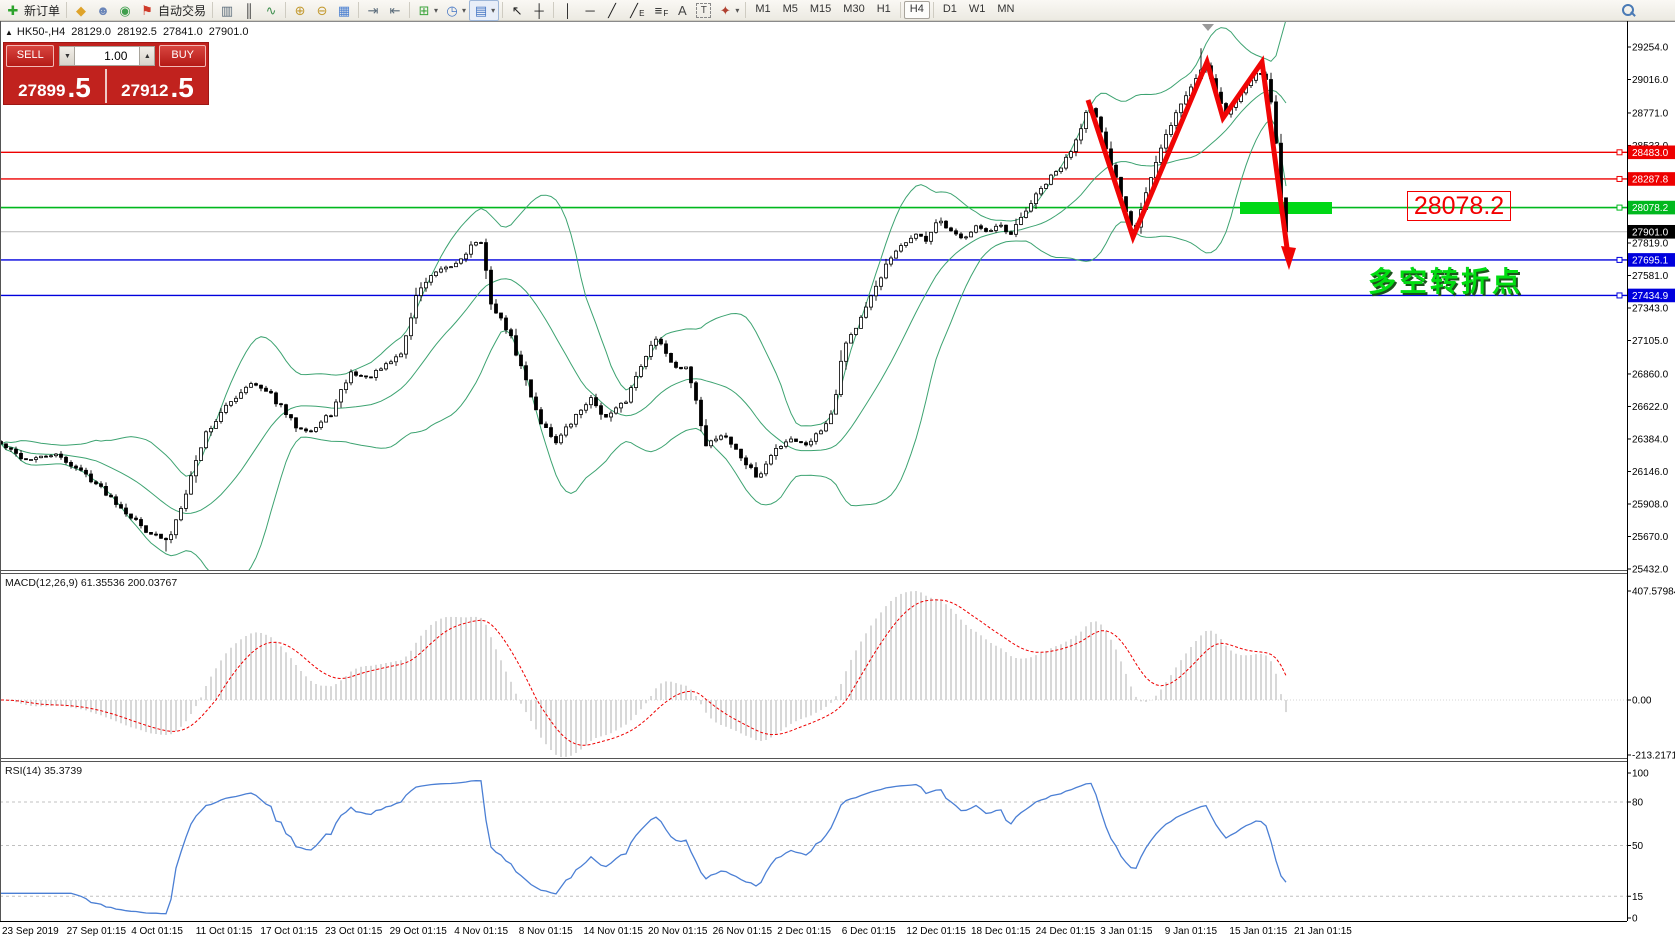 This screenshot has height=942, width=1675. Describe the element at coordinates (813, 847) in the screenshot. I see `rsi-pane` at that location.